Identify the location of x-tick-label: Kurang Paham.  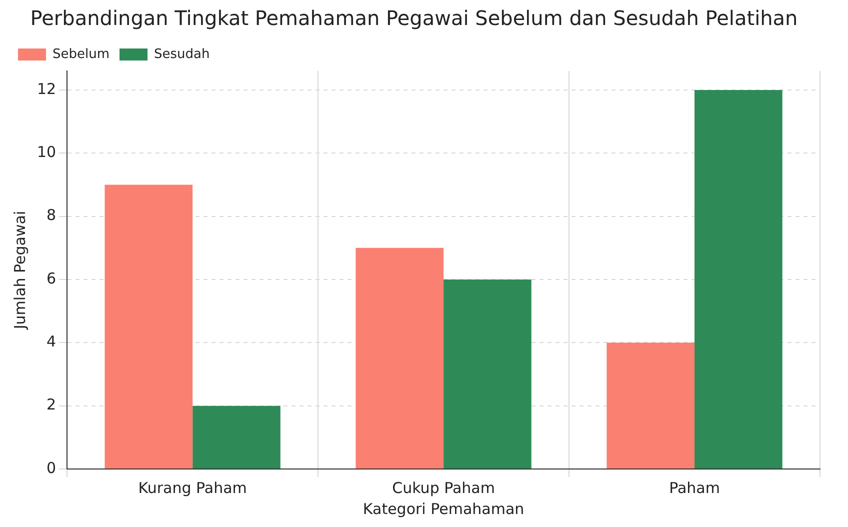
(192, 487).